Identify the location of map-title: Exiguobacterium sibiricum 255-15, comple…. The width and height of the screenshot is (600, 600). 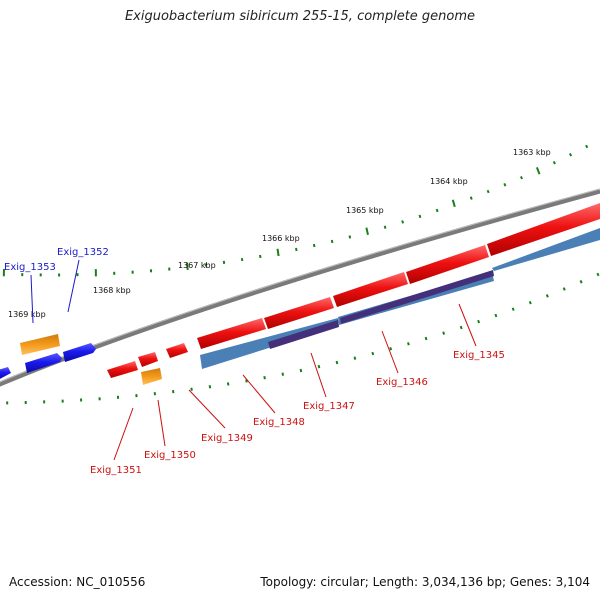
(300, 16).